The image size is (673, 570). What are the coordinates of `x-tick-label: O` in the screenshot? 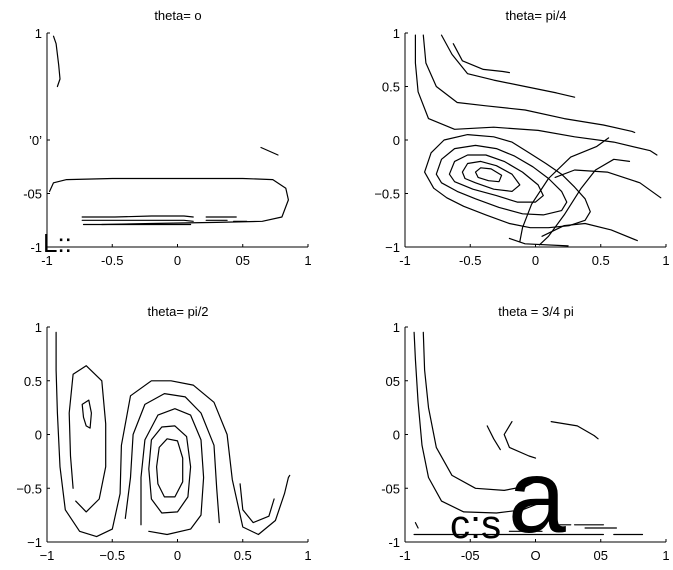 It's located at (535, 555).